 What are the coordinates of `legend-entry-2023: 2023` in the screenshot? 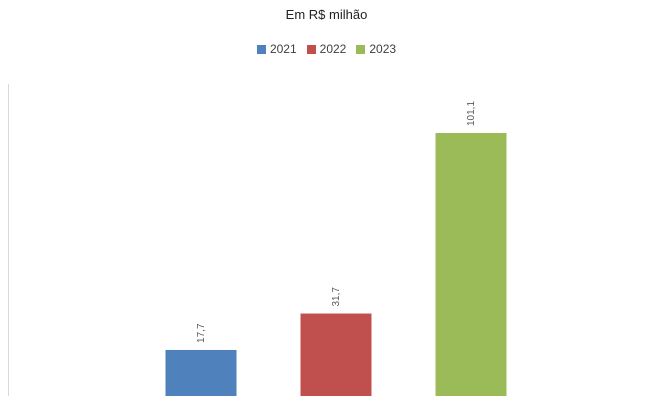 It's located at (376, 49).